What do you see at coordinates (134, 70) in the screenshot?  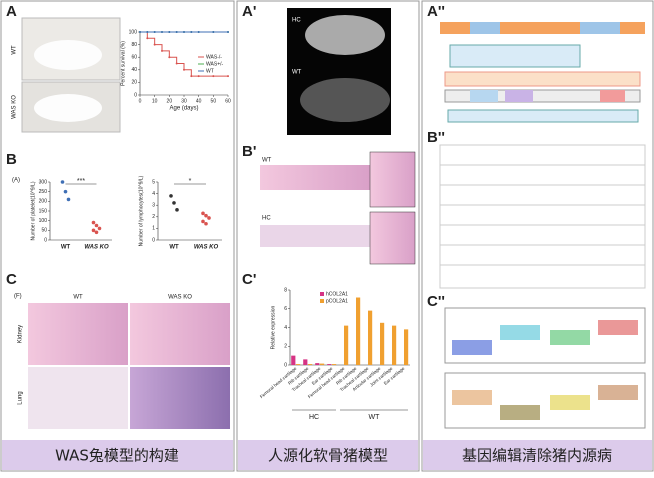 I see `y-tick-label: 40` at bounding box center [134, 70].